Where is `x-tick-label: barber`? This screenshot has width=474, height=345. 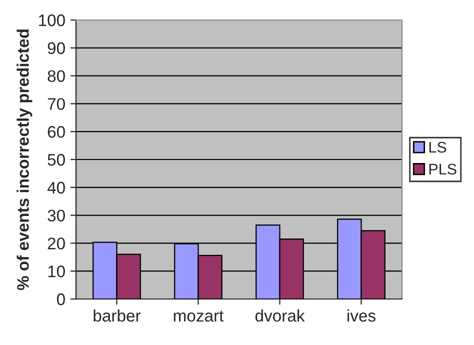
x-tick-label: barber is located at coordinates (117, 315).